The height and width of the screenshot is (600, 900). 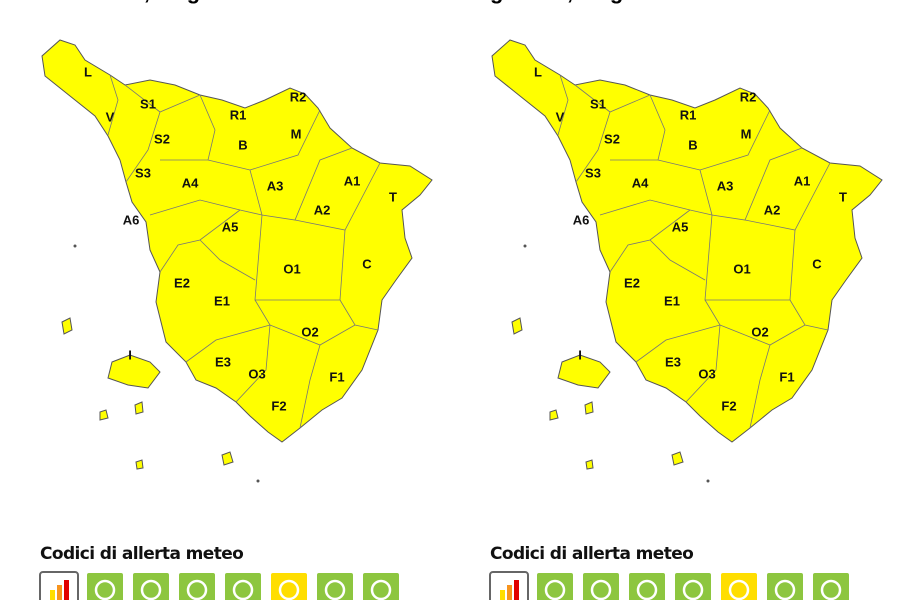 What do you see at coordinates (772, 209) in the screenshot?
I see `zone-label: A2` at bounding box center [772, 209].